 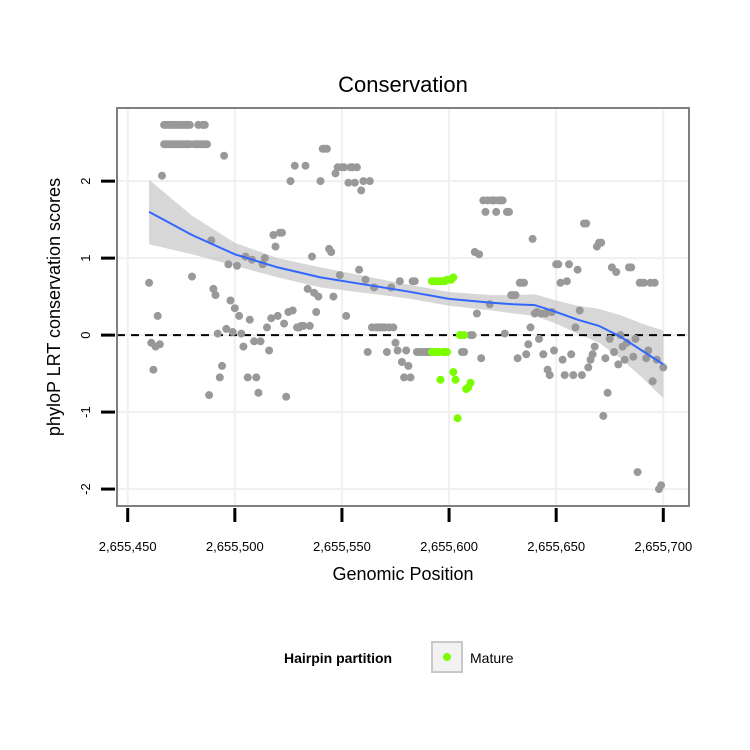 I want to click on x-tick-label-1: 2,655,500, so click(x=235, y=546).